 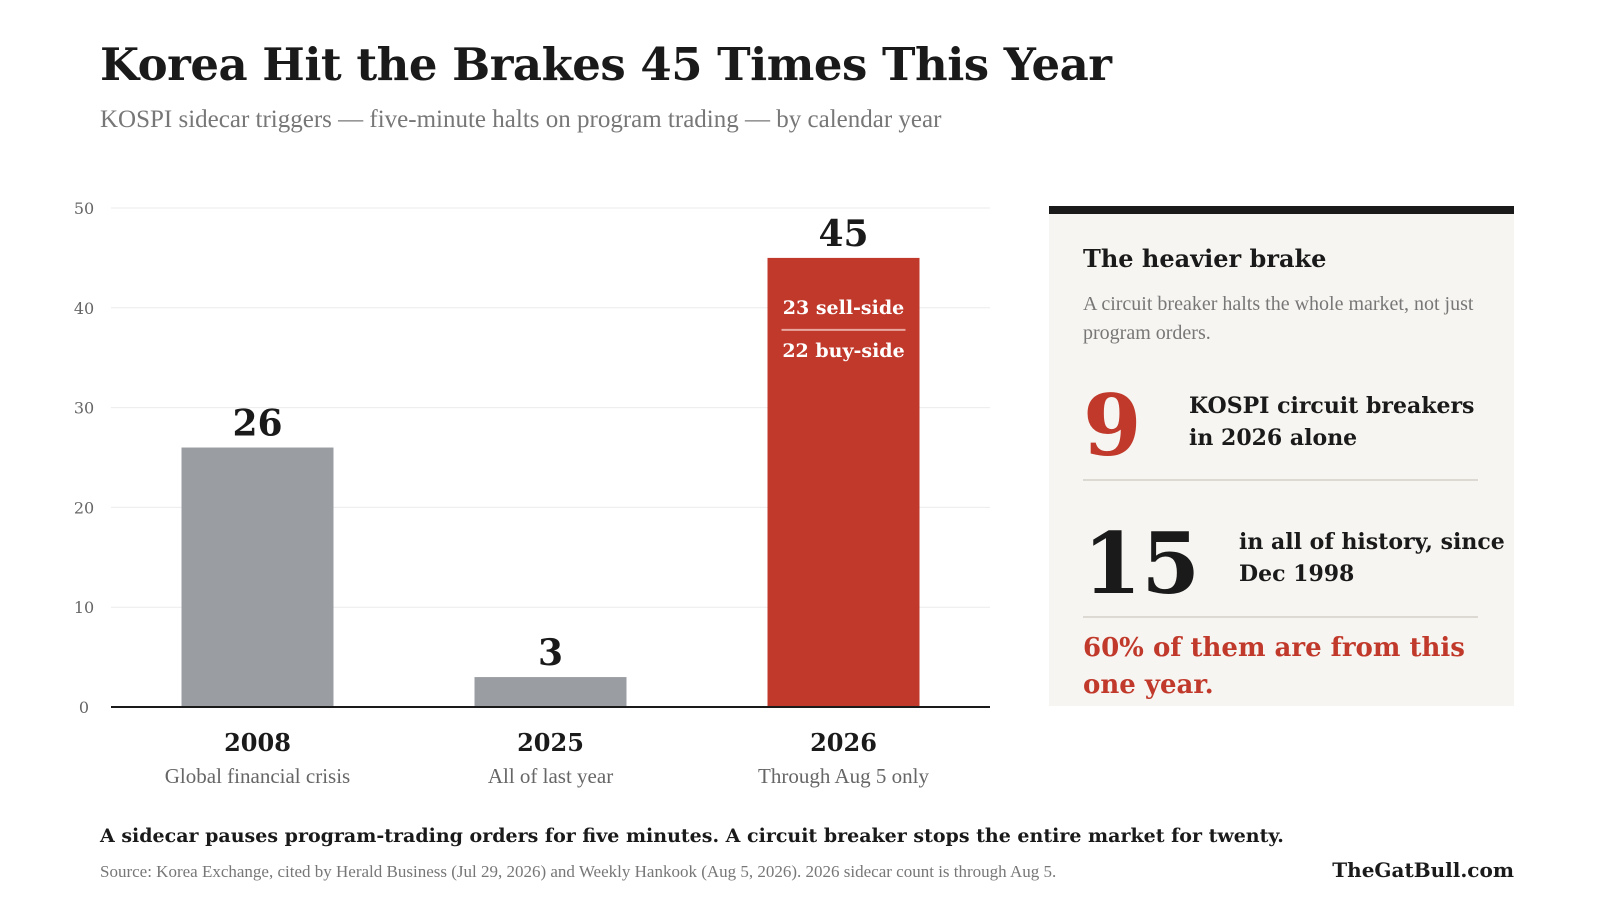 I want to click on bar-breakdown-sell-side: 23 sell-side, so click(x=843, y=308).